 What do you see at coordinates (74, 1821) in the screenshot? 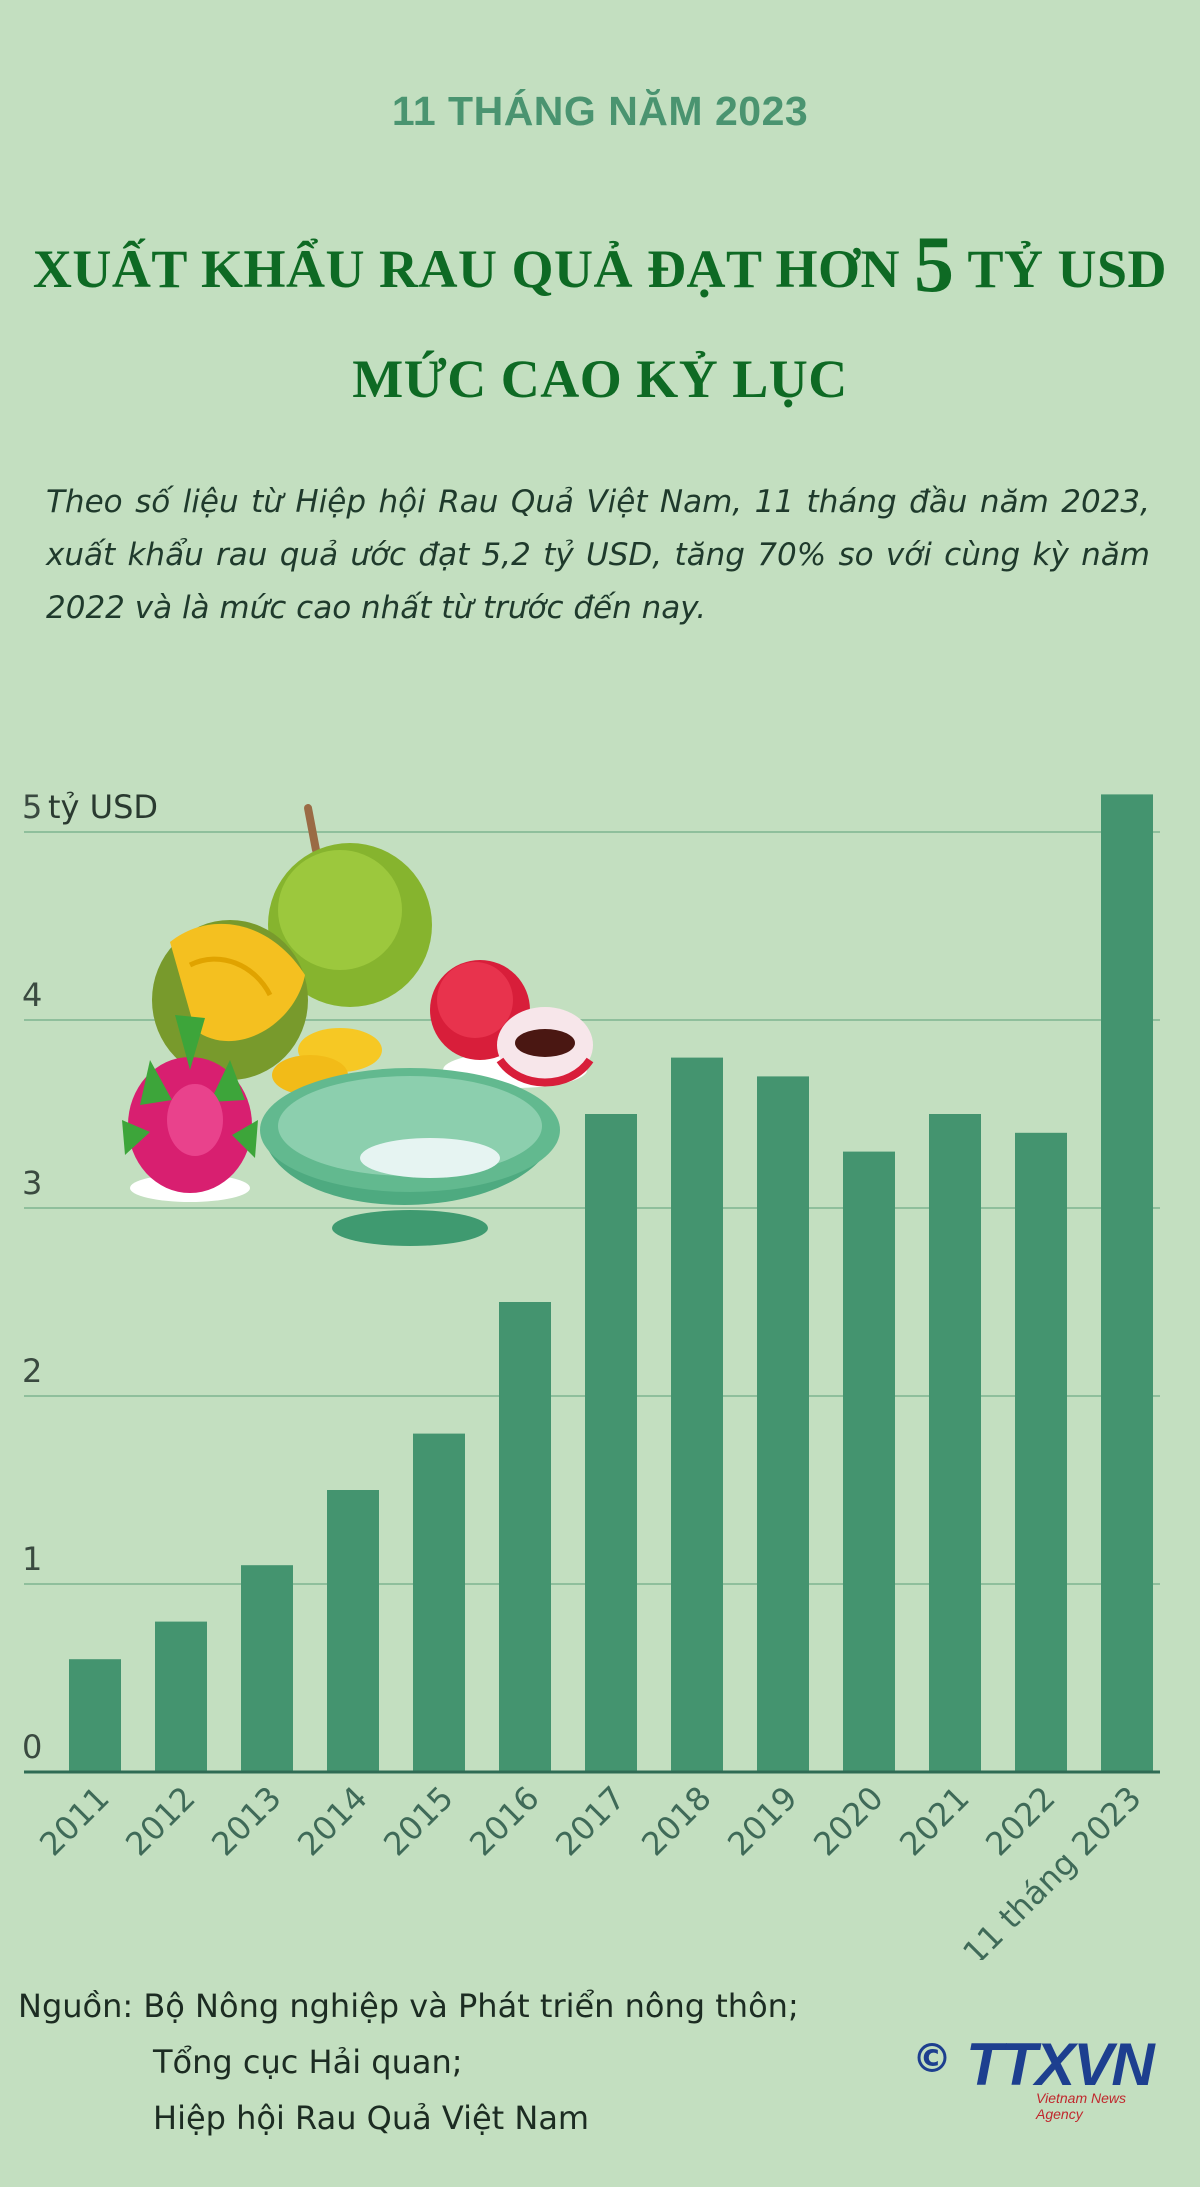
I see `x-tick-label: 2011` at bounding box center [74, 1821].